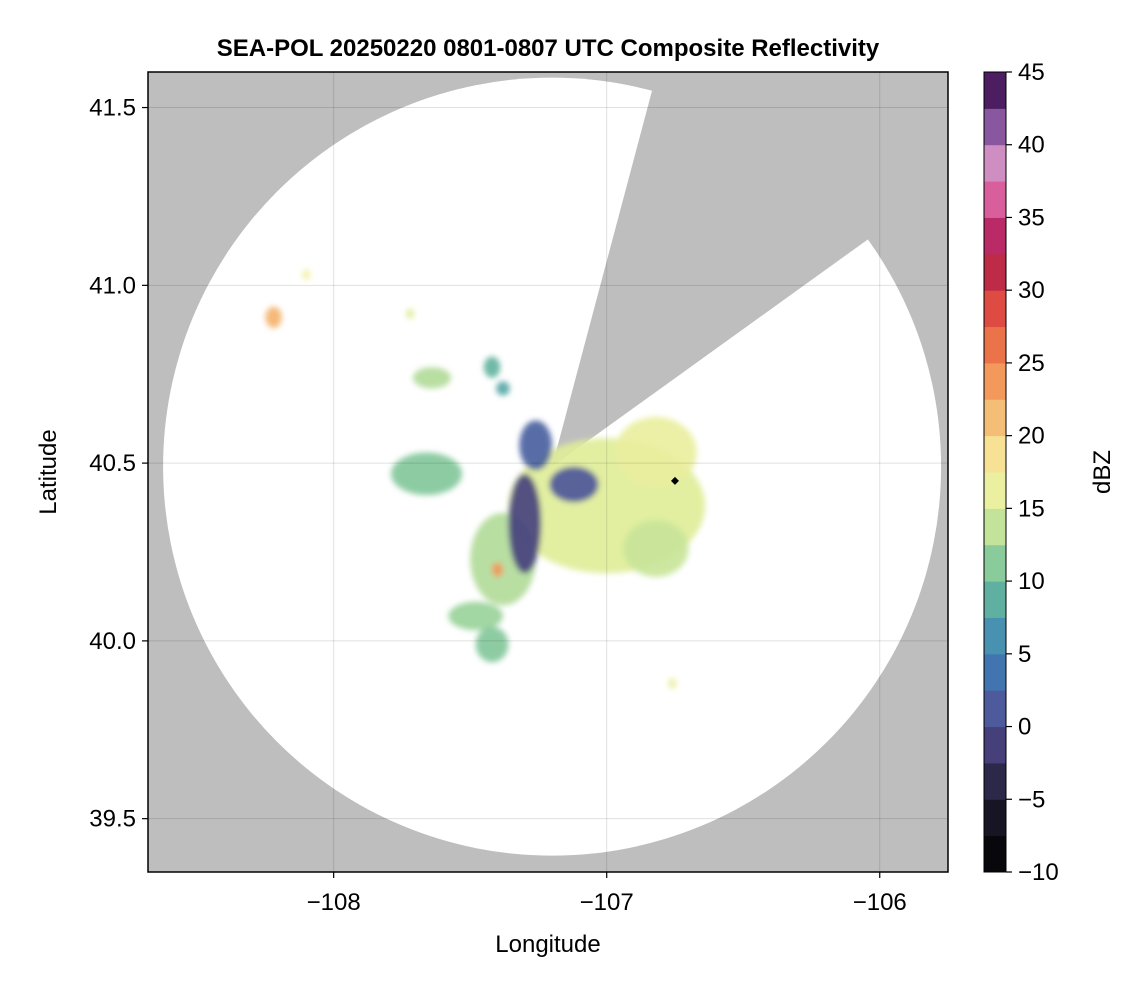  What do you see at coordinates (880, 902) in the screenshot?
I see `x-tick-label: −106` at bounding box center [880, 902].